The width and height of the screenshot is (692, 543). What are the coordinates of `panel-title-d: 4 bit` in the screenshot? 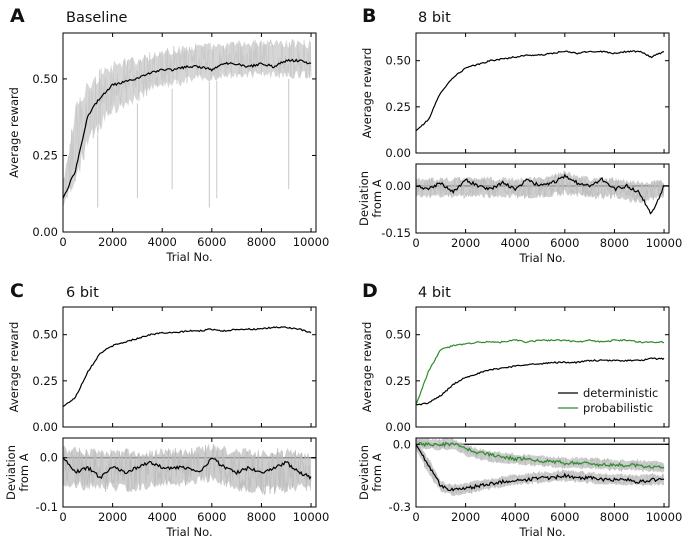 It's located at (434, 293).